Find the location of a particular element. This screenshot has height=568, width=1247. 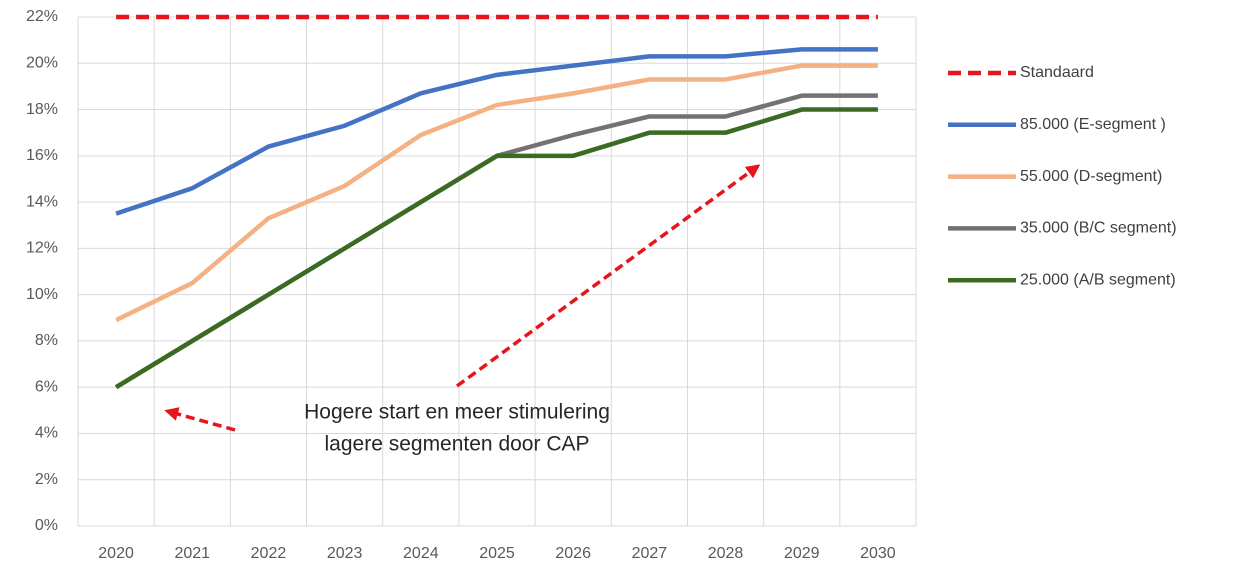

legend-label: 25.000 (A/B segment) is located at coordinates (1098, 279).